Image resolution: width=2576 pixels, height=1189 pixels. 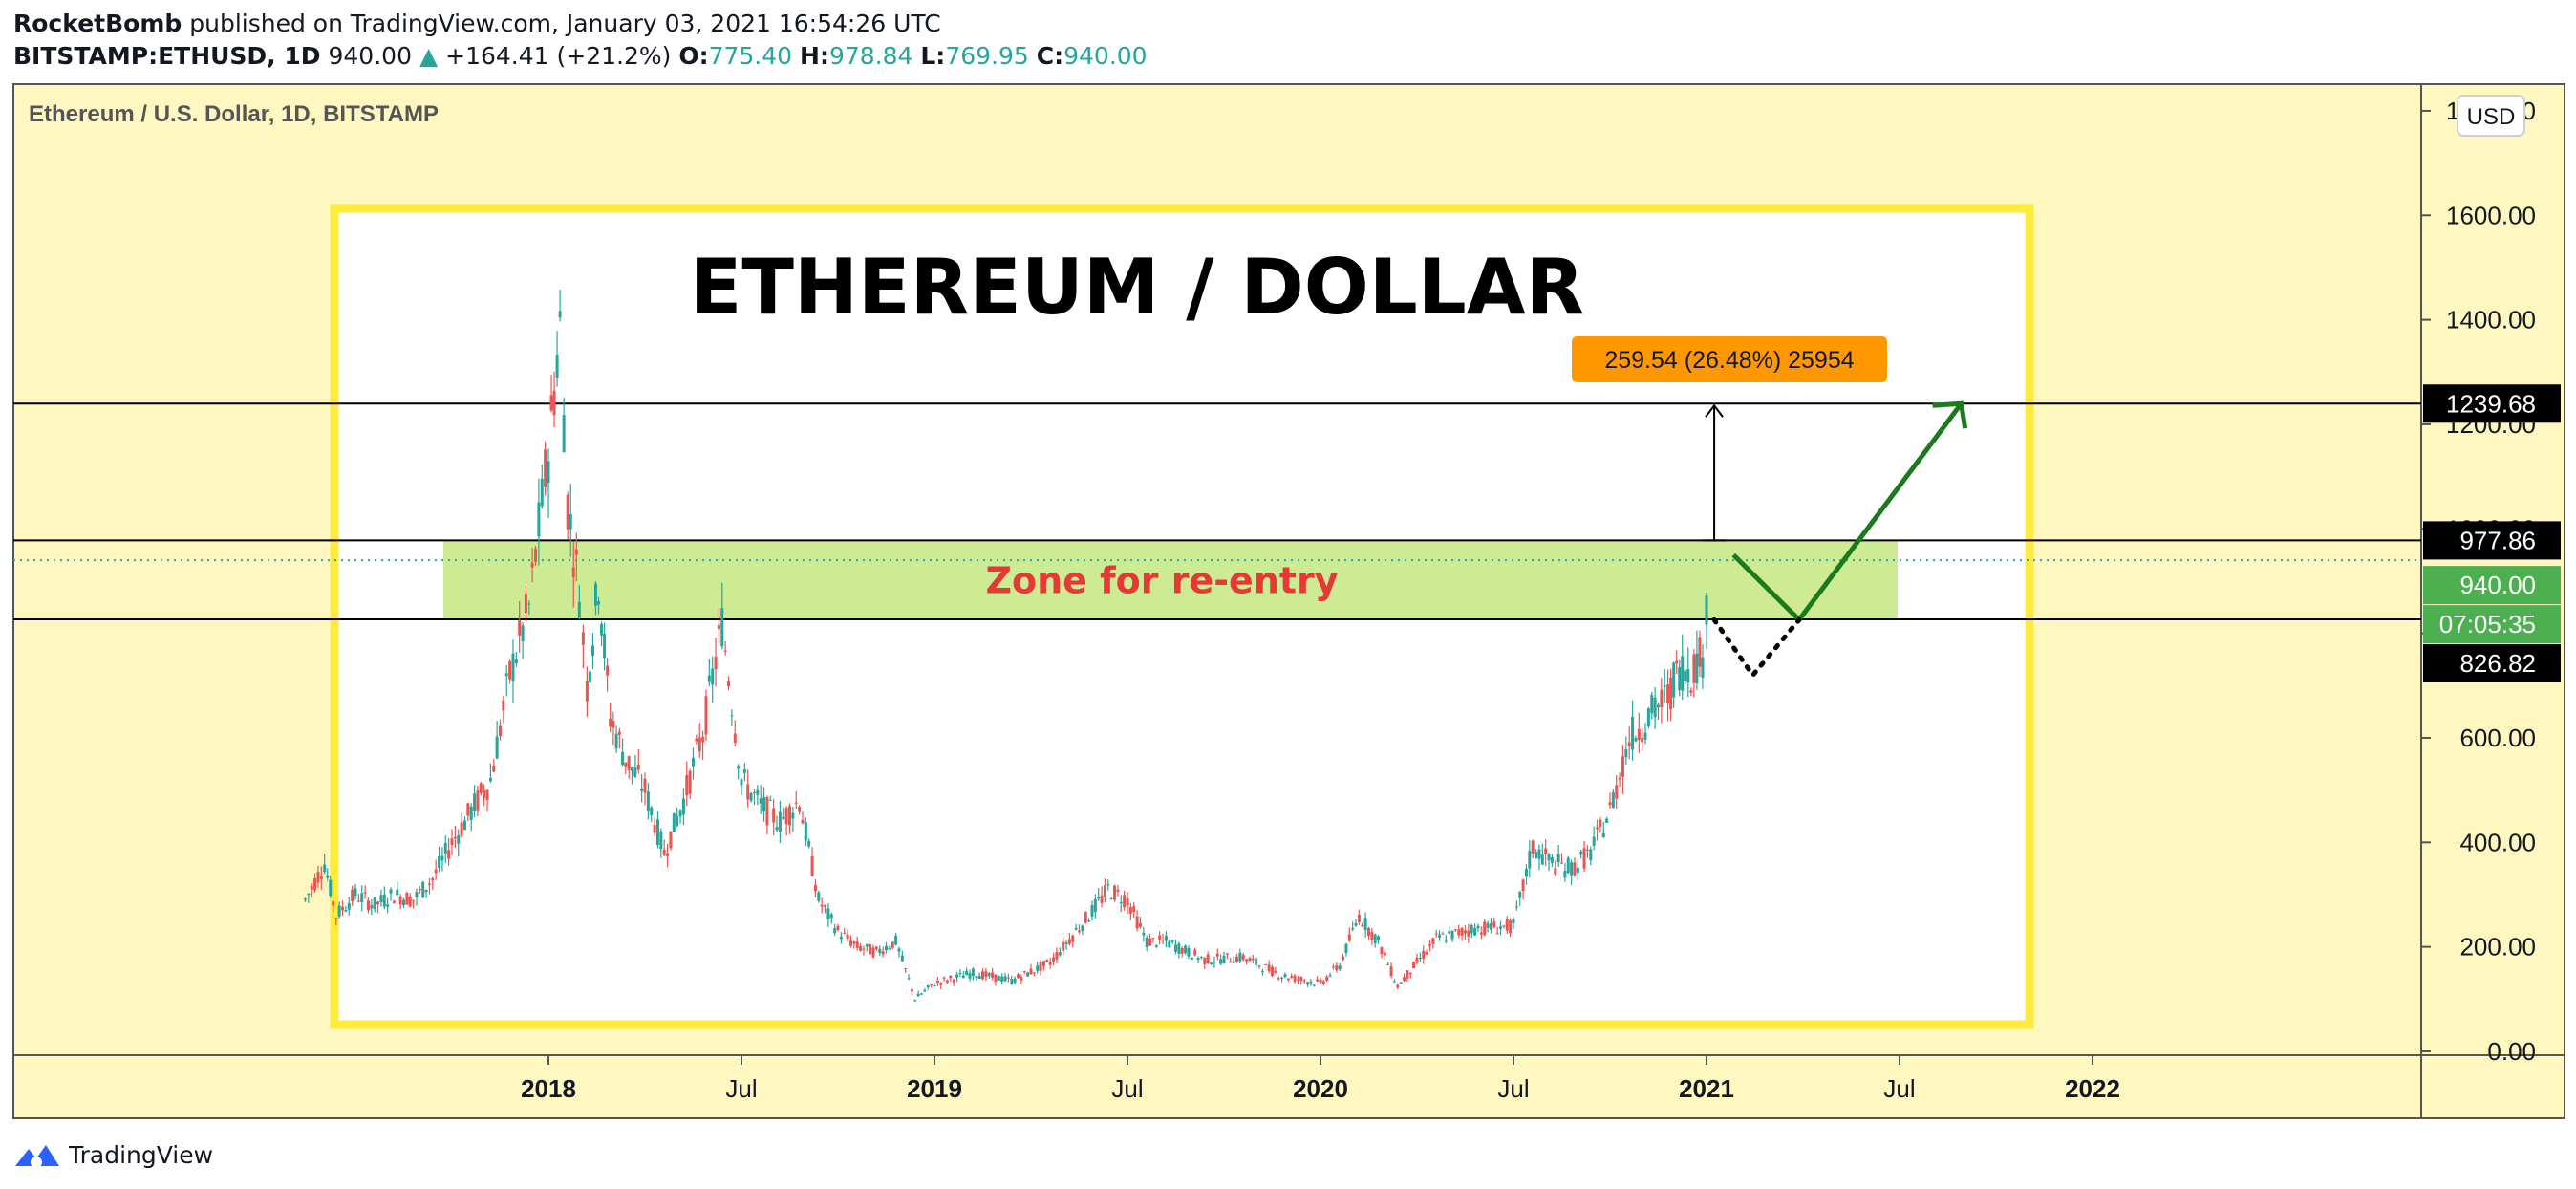 What do you see at coordinates (167, 56) in the screenshot?
I see `symbol-label: BITSTAMP:ETHUSD, 1D` at bounding box center [167, 56].